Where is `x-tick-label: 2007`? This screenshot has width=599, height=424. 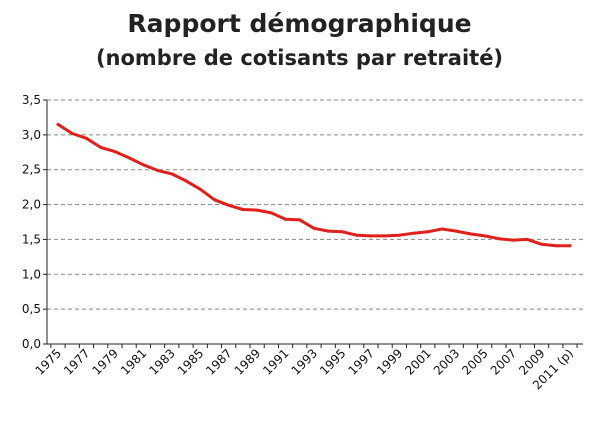
x-tick-label: 2007 is located at coordinates (503, 361).